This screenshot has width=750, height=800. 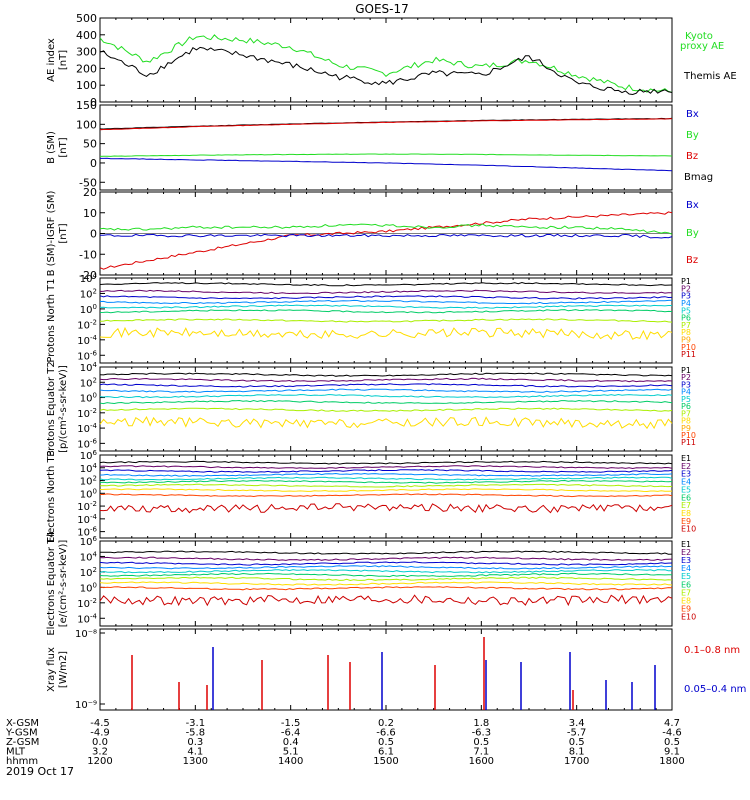 What do you see at coordinates (195, 742) in the screenshot?
I see `ephemeris-value: 0.3` at bounding box center [195, 742].